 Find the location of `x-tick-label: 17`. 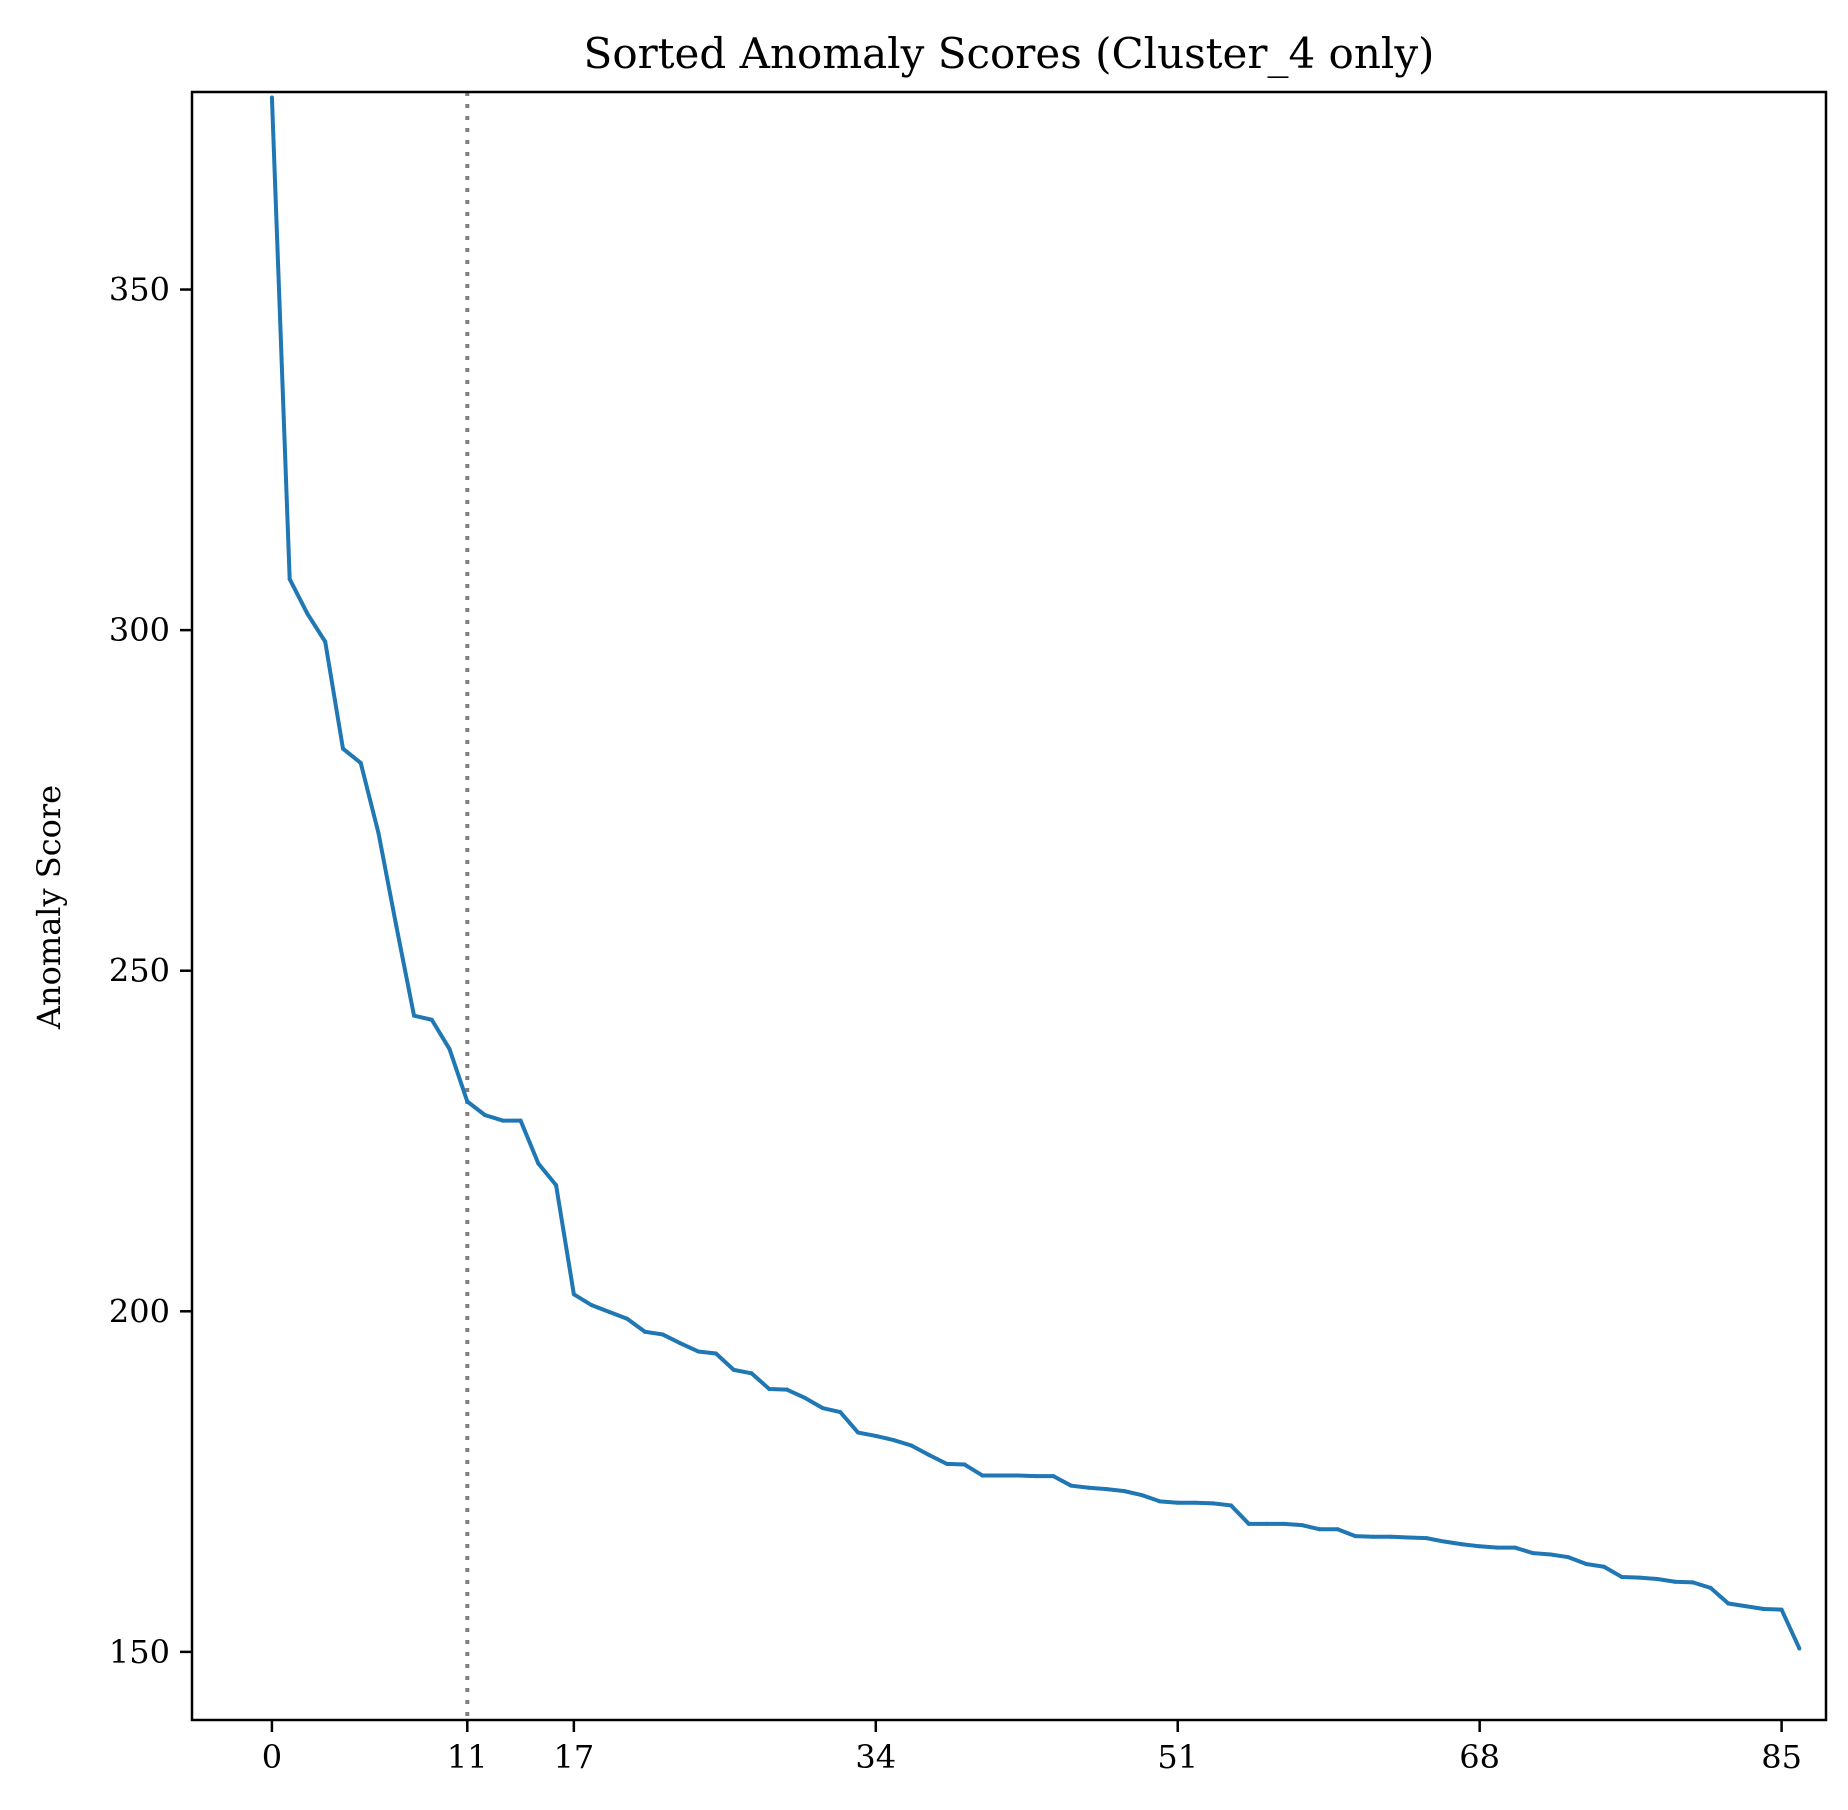

x-tick-label: 17 is located at coordinates (573, 1757).